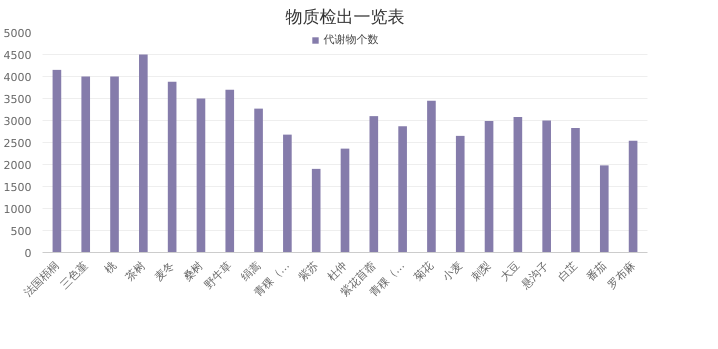 The width and height of the screenshot is (718, 349). What do you see at coordinates (18, 121) in the screenshot?
I see `y-tick-label: 3000` at bounding box center [18, 121].